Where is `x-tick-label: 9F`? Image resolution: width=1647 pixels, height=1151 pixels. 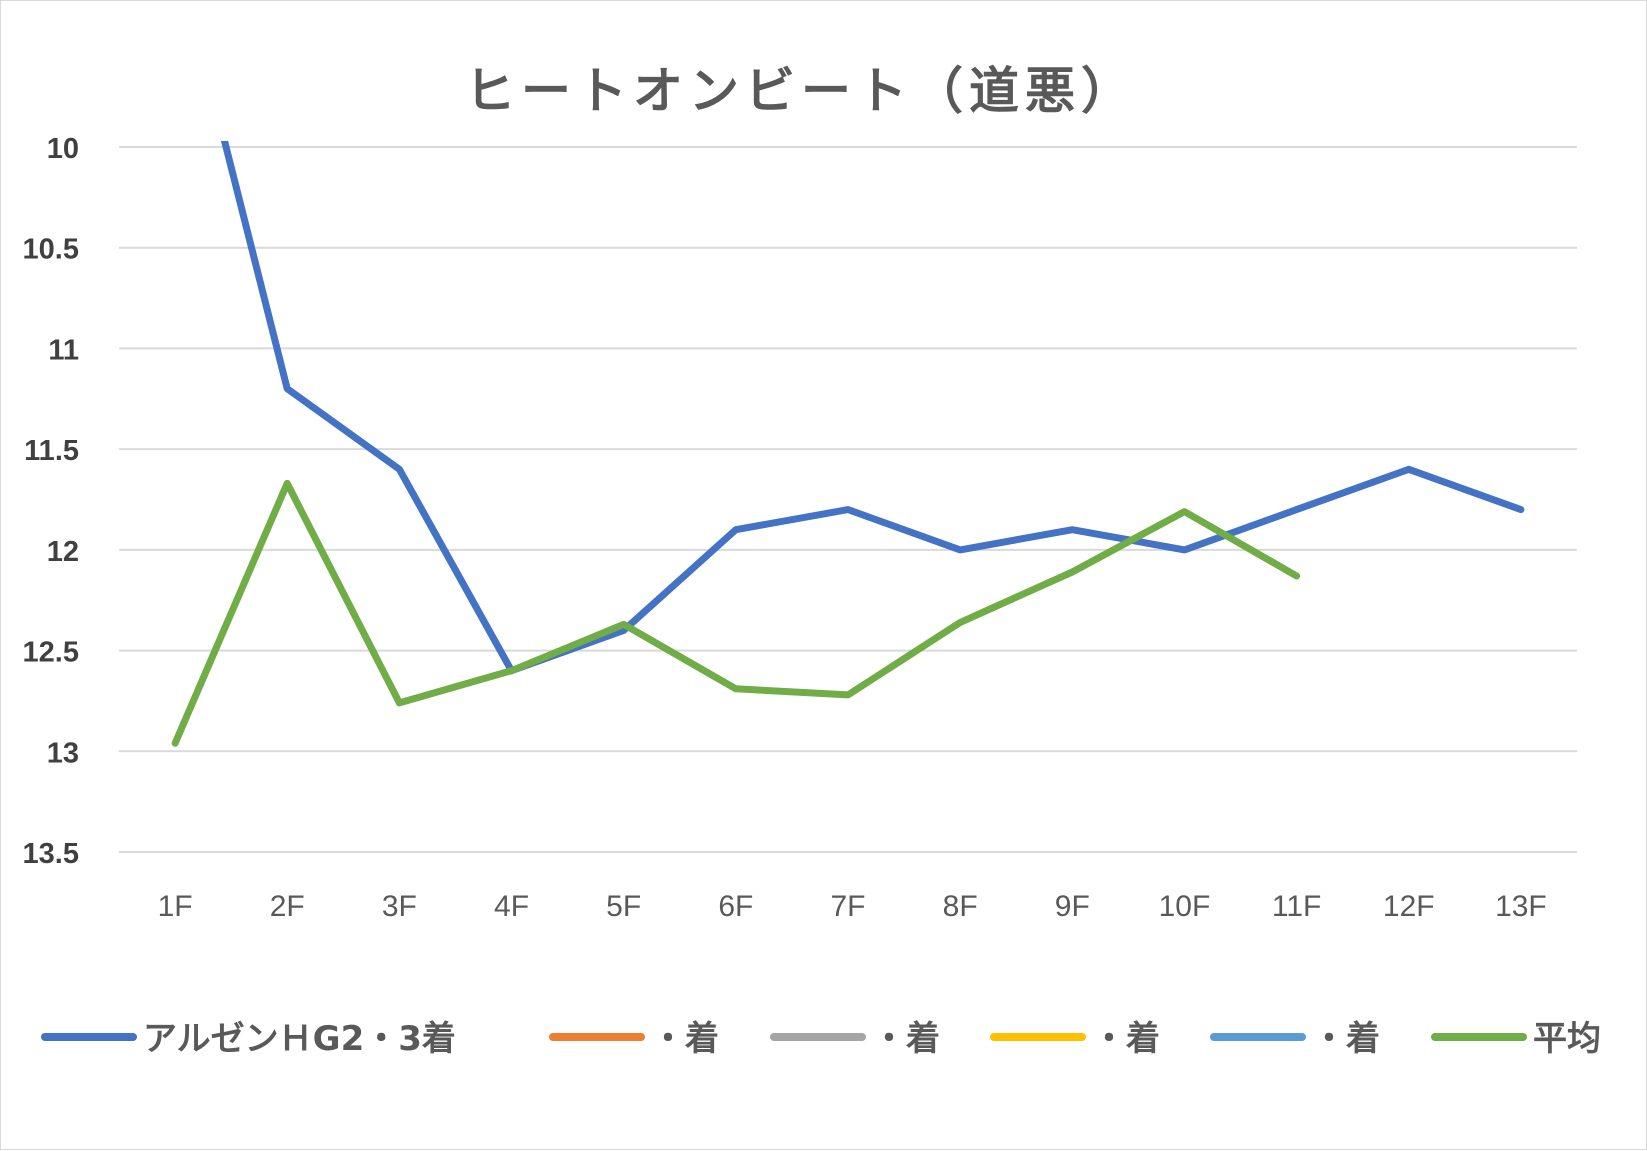 x-tick-label: 9F is located at coordinates (1072, 906).